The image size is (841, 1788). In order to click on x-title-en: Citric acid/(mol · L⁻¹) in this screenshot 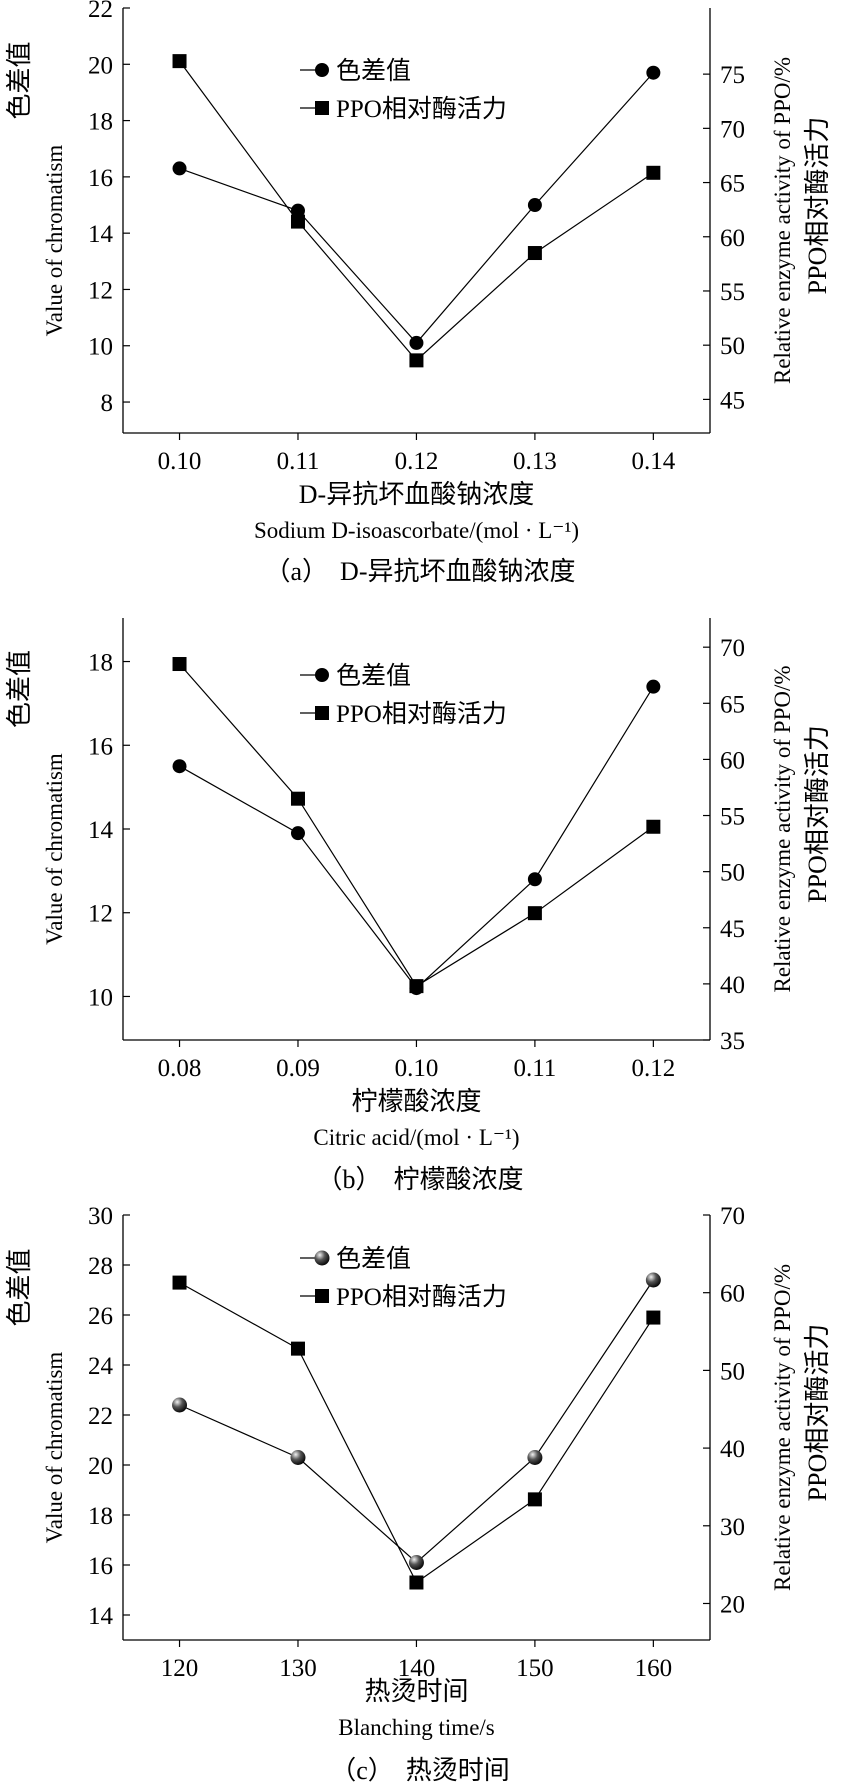, I will do `click(416, 1137)`.